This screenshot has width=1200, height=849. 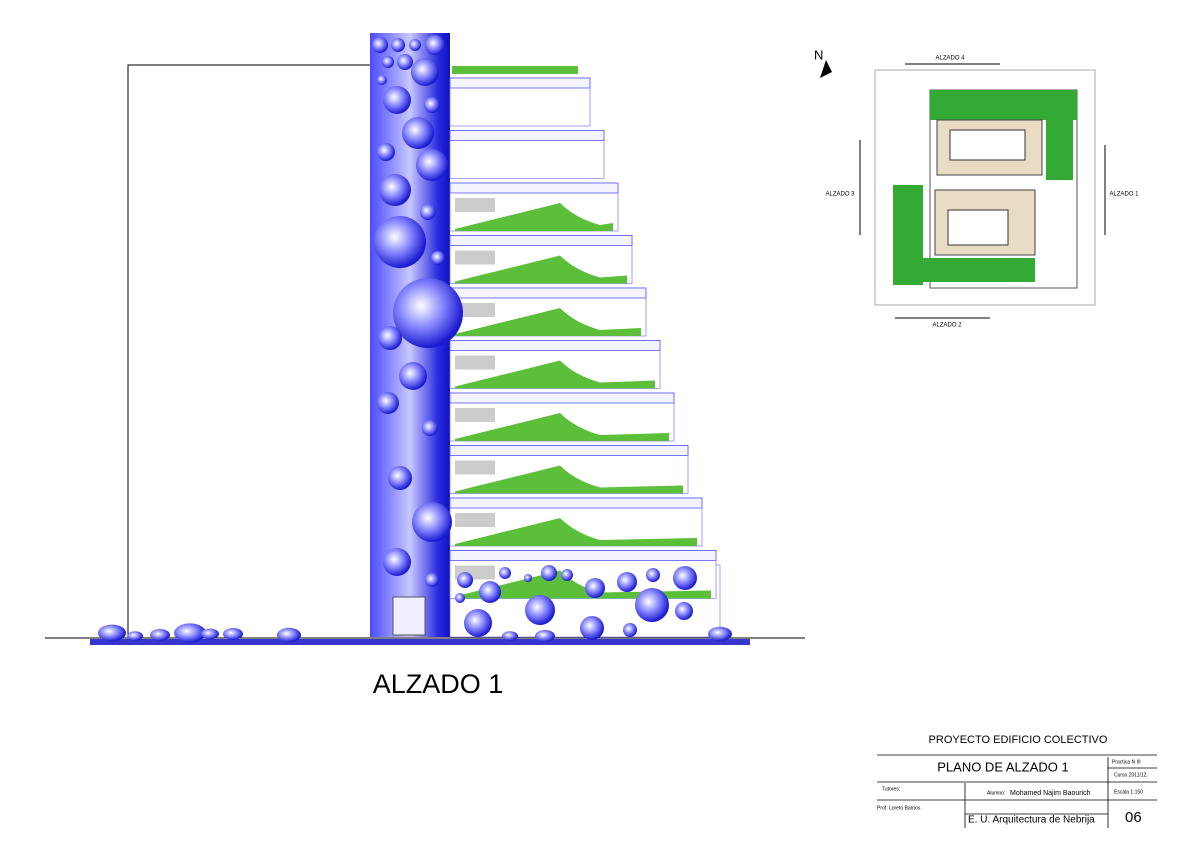 I want to click on student-label: Alumno:, so click(x=996, y=793).